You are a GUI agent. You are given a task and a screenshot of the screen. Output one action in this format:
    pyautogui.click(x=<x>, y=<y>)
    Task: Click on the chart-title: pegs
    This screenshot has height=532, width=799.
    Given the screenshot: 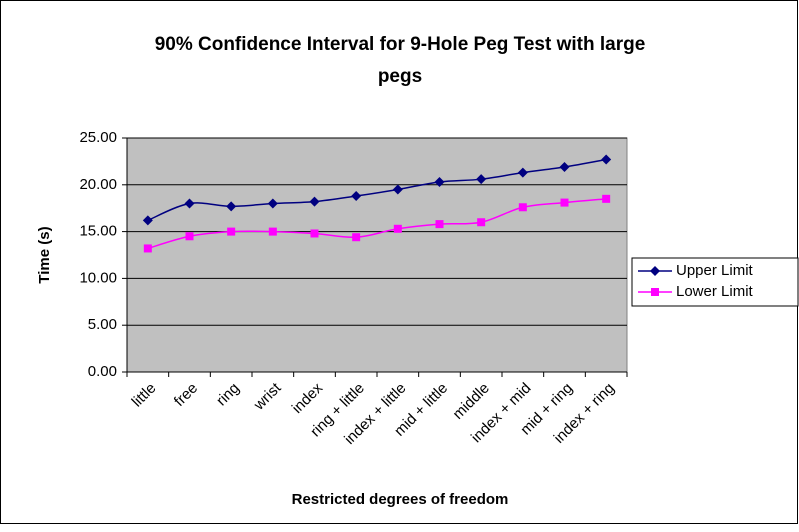 What is the action you would take?
    pyautogui.click(x=400, y=76)
    